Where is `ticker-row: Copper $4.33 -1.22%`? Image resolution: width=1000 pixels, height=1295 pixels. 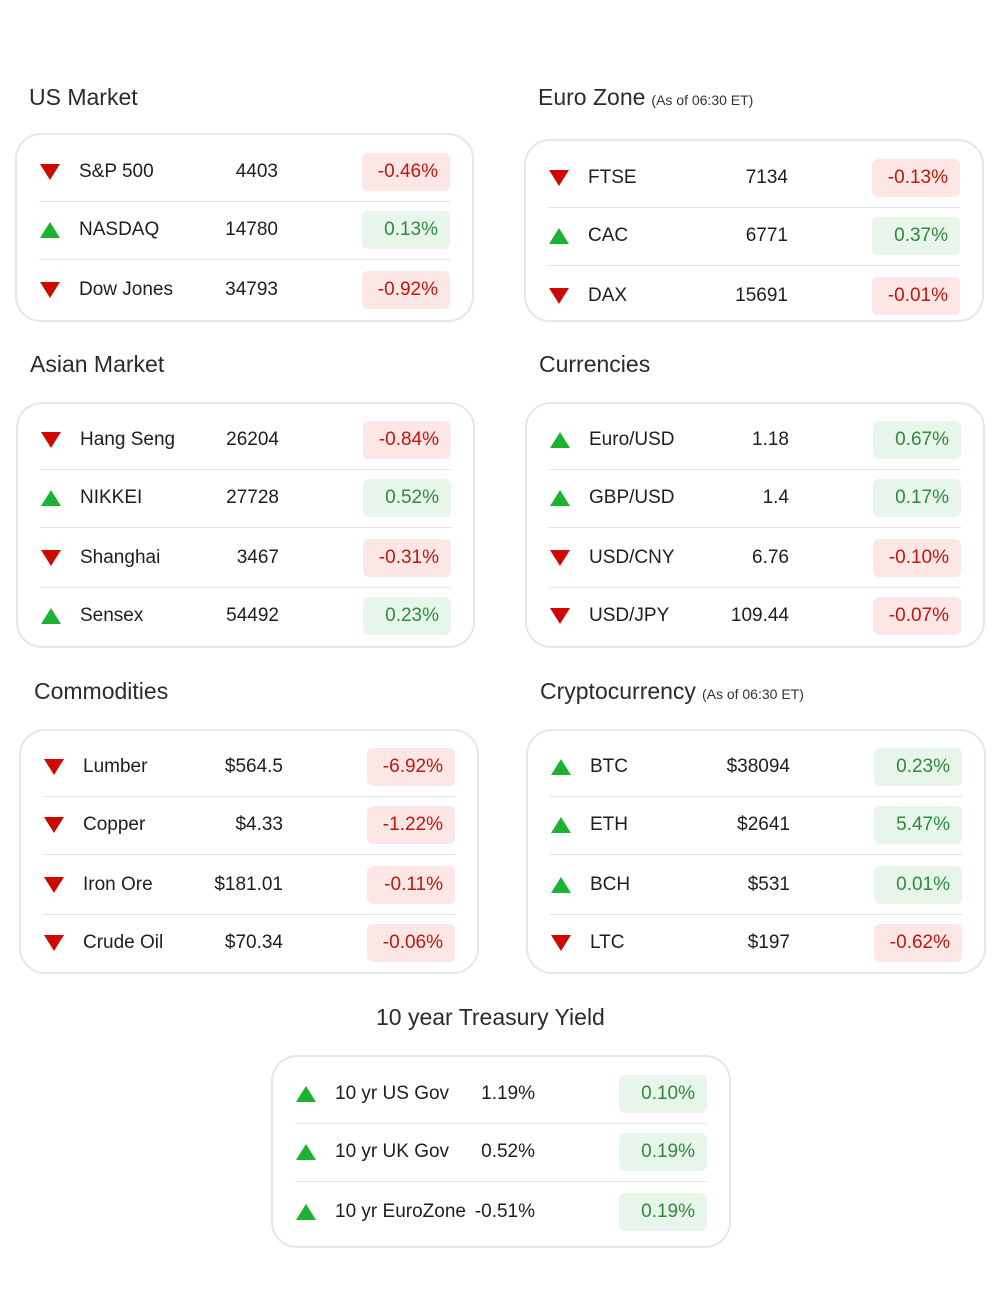
ticker-row: Copper $4.33 -1.22% is located at coordinates (249, 825).